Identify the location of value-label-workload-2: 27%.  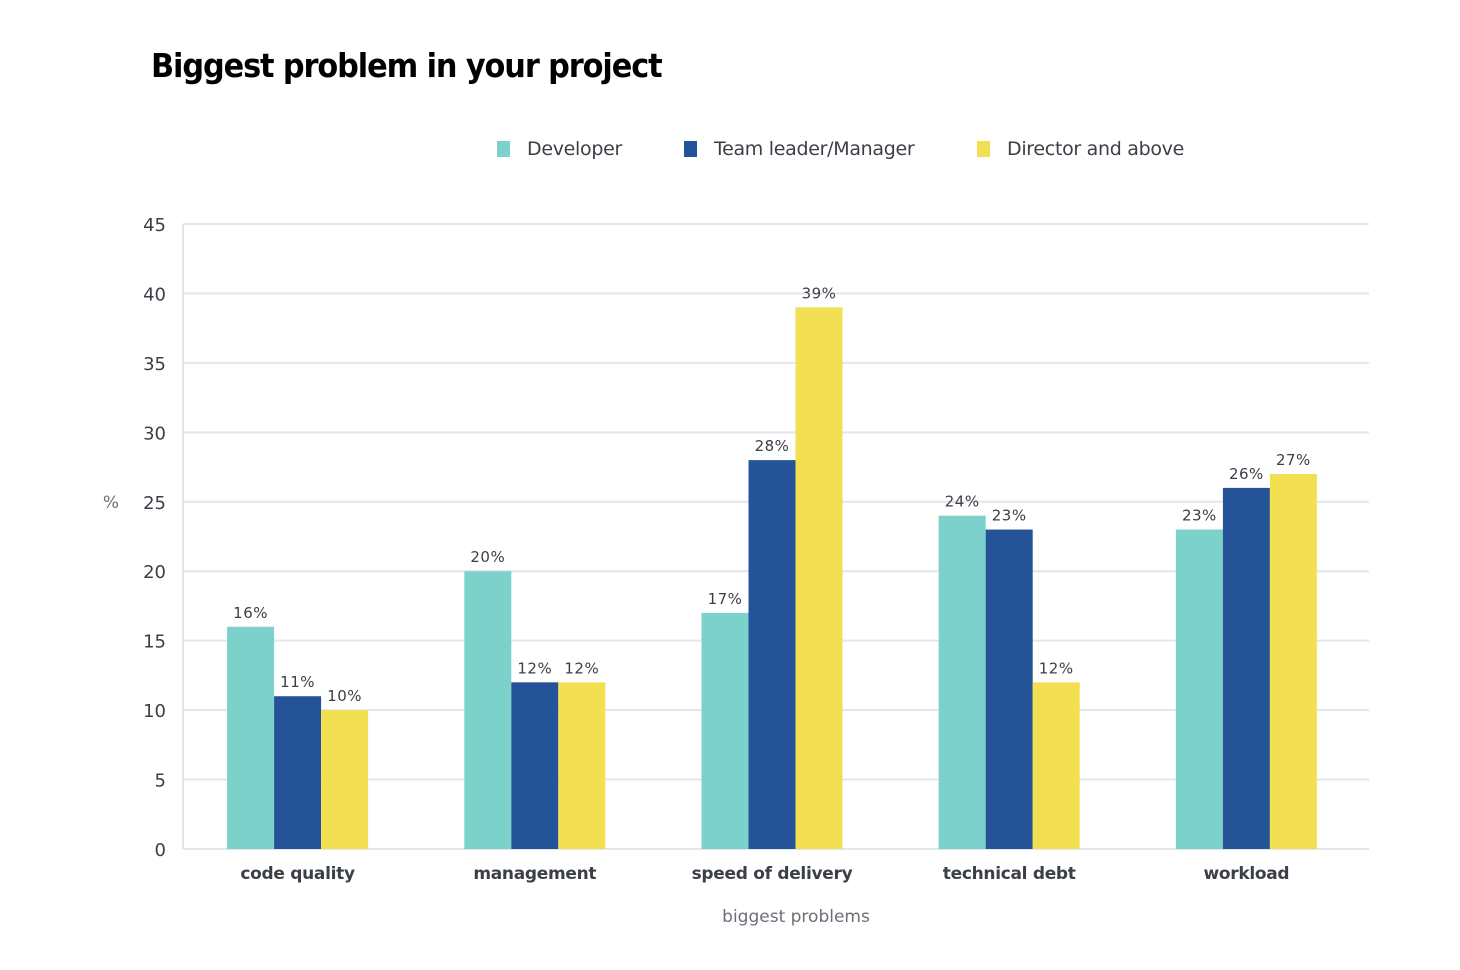
(1293, 460).